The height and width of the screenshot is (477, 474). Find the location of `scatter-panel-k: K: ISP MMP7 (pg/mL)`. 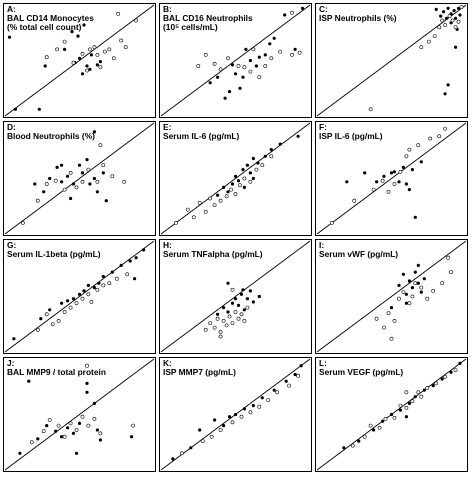

scatter-panel-k: K: ISP MMP7 (pg/mL) is located at coordinates (235, 414).